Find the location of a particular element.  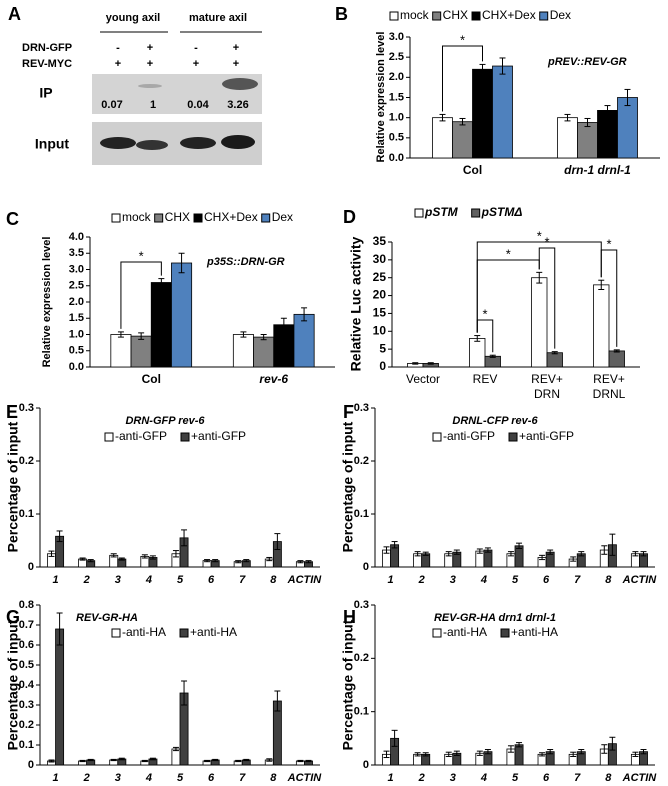

chart-title: REV-GR-HA drn1 drnl-1 is located at coordinates (495, 618).